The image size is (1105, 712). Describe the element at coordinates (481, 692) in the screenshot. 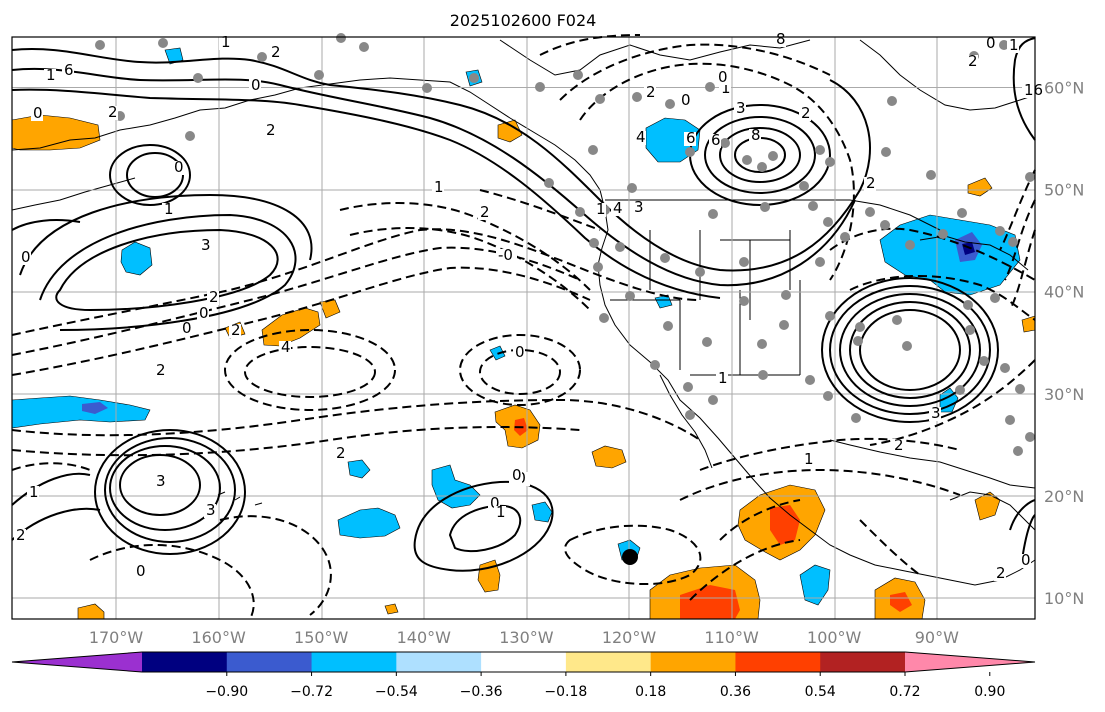

I see `colorbar-tick-label: −0.36` at that location.